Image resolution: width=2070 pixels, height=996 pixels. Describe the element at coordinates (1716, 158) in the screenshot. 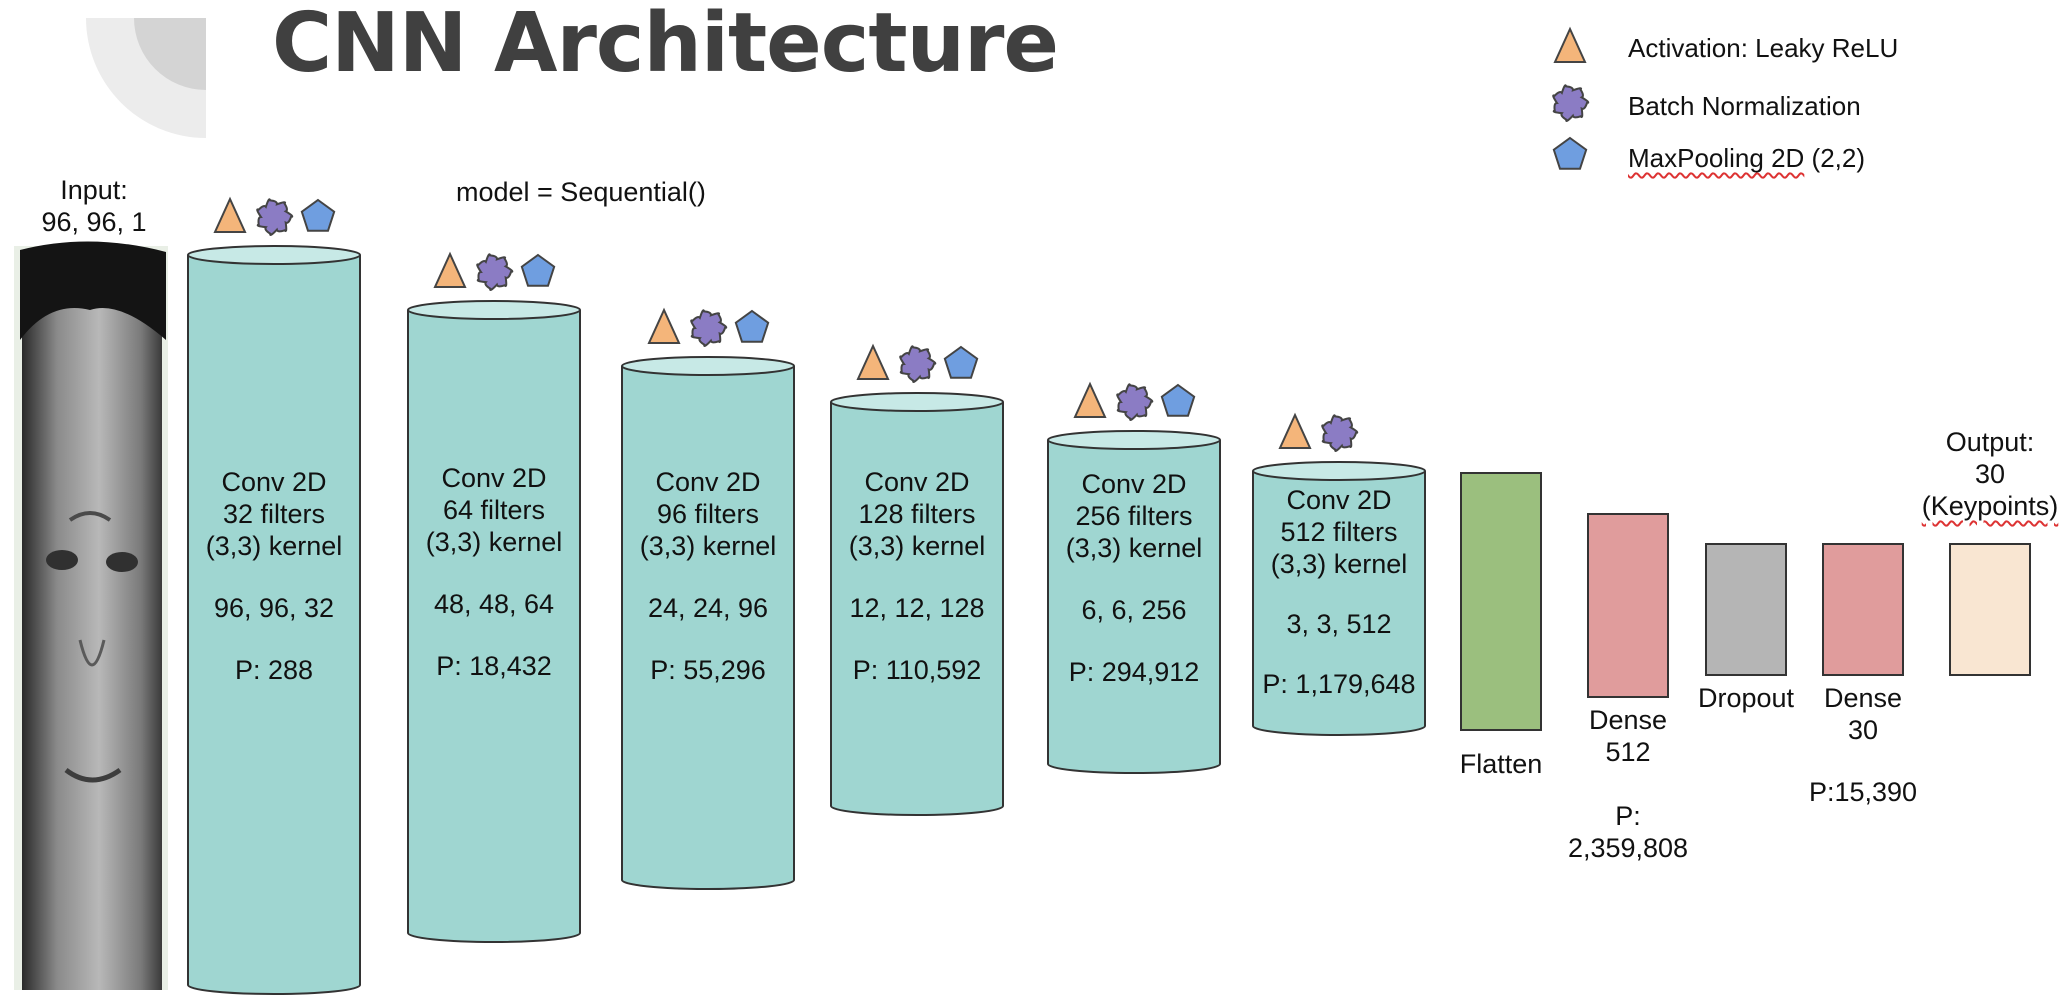

I see `legend-item-maxpool-name: MaxPooling 2D` at that location.